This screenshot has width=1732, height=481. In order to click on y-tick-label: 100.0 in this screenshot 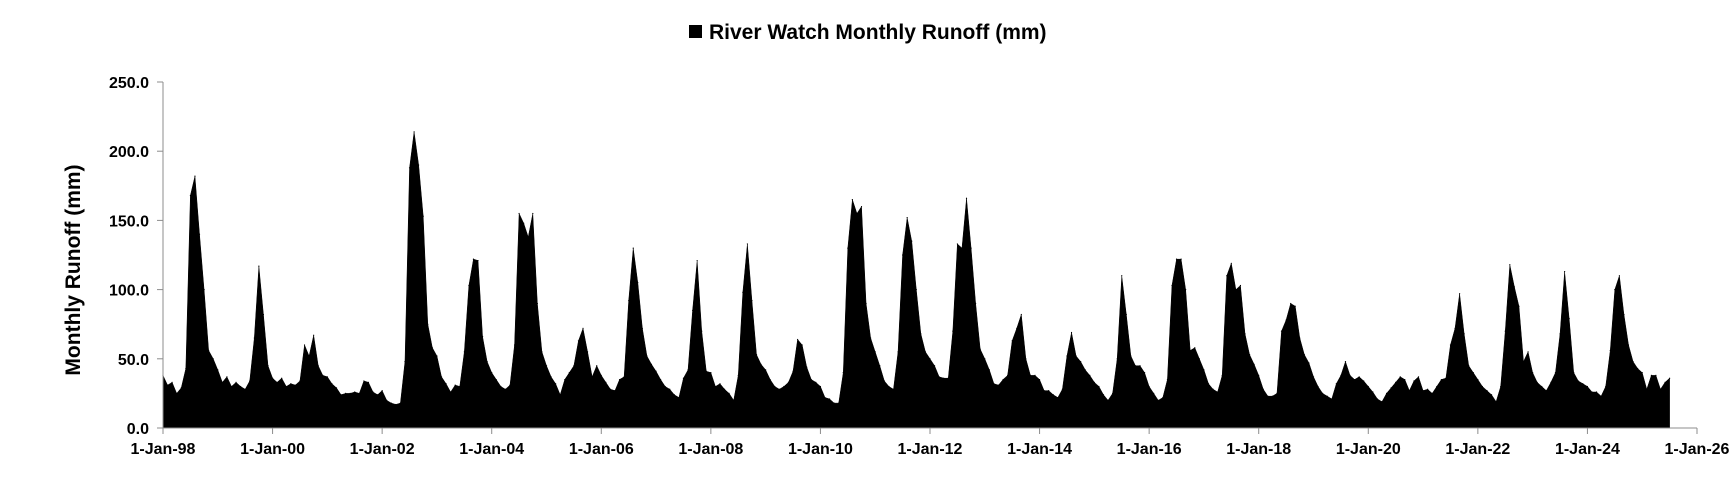, I will do `click(129, 291)`.